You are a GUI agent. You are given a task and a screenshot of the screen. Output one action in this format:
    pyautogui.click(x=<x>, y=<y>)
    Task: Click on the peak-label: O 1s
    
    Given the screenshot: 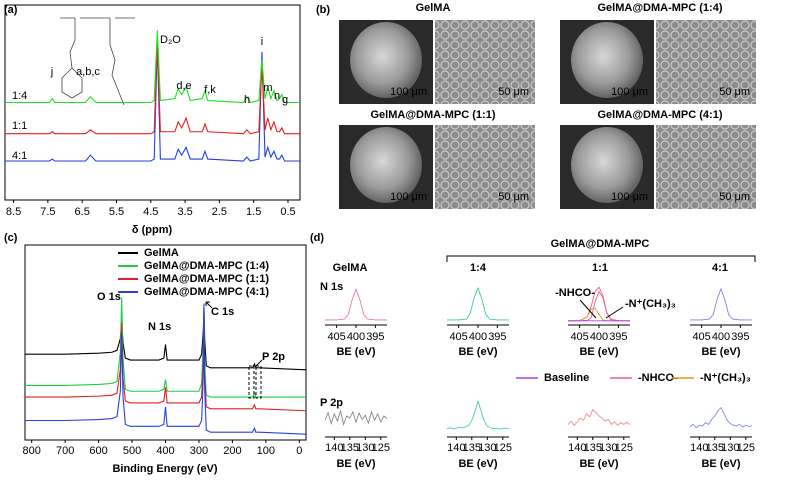 What is the action you would take?
    pyautogui.click(x=109, y=297)
    